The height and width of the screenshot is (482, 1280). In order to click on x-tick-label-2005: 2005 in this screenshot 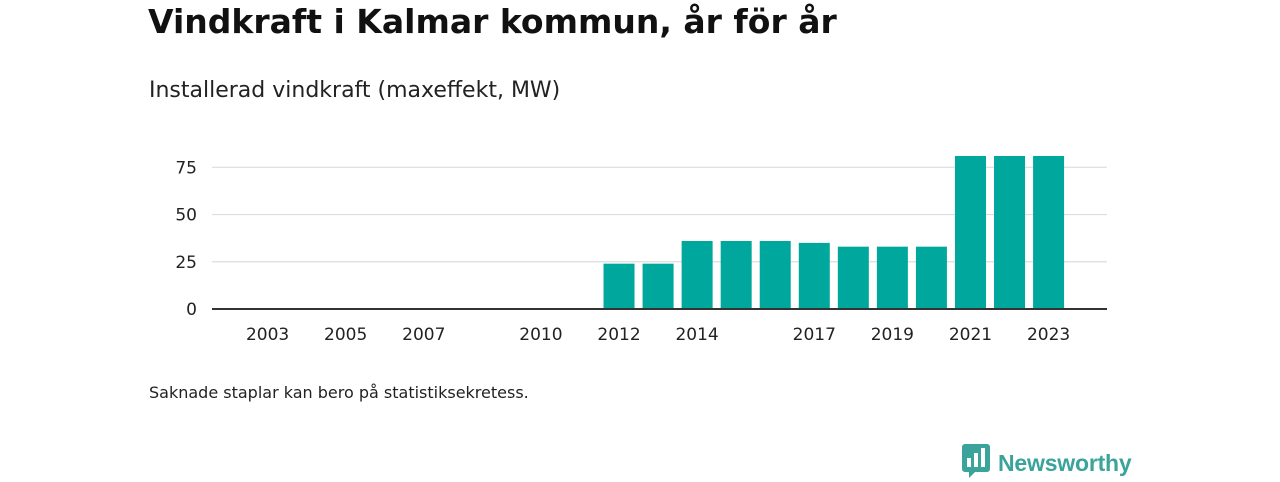, I will do `click(345, 335)`.